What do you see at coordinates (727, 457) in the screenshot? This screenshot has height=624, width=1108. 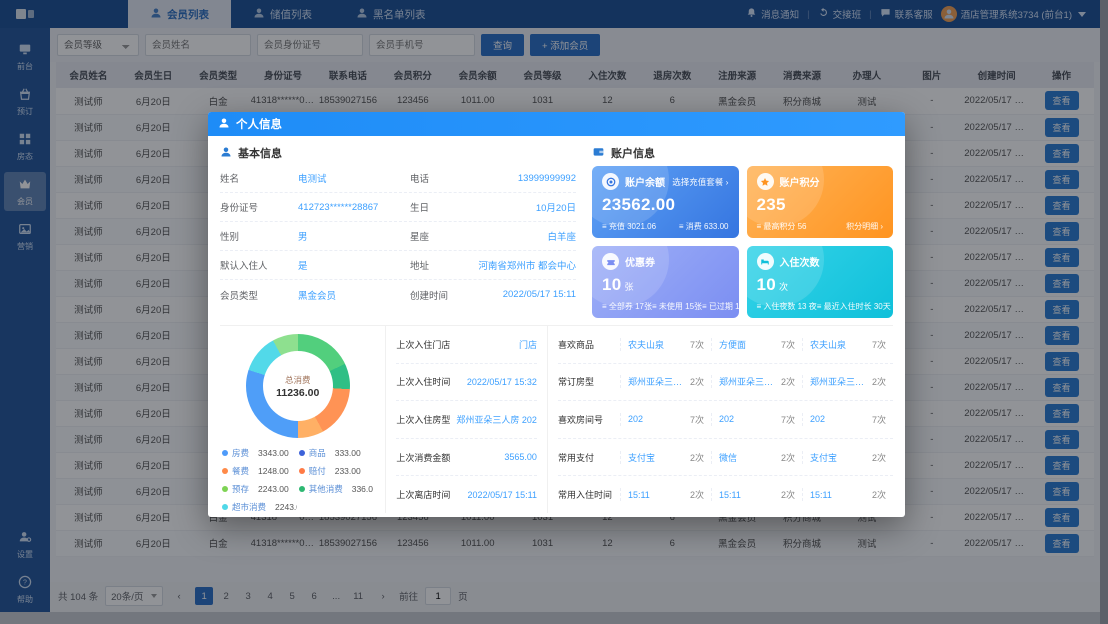 I see `preference-value: 微信` at bounding box center [727, 457].